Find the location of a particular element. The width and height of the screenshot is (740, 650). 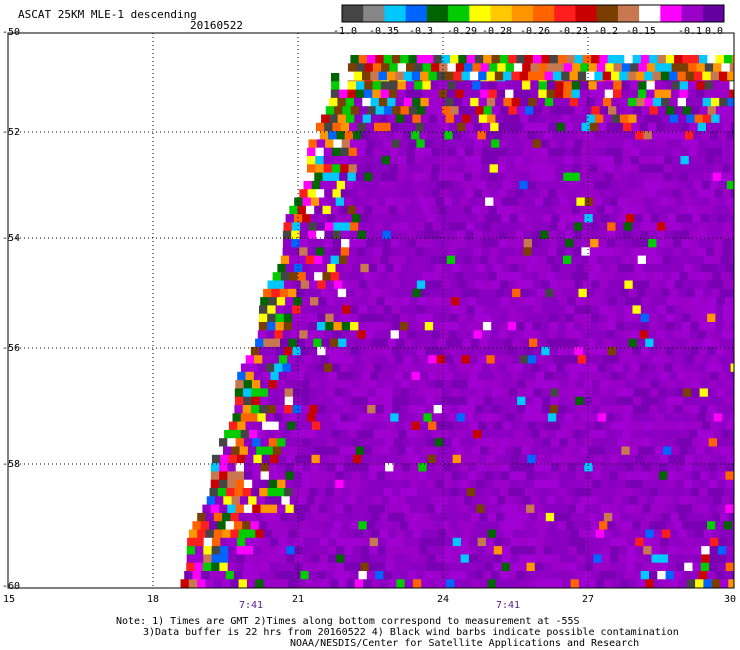

colorbar-swatch is located at coordinates (565, 13).